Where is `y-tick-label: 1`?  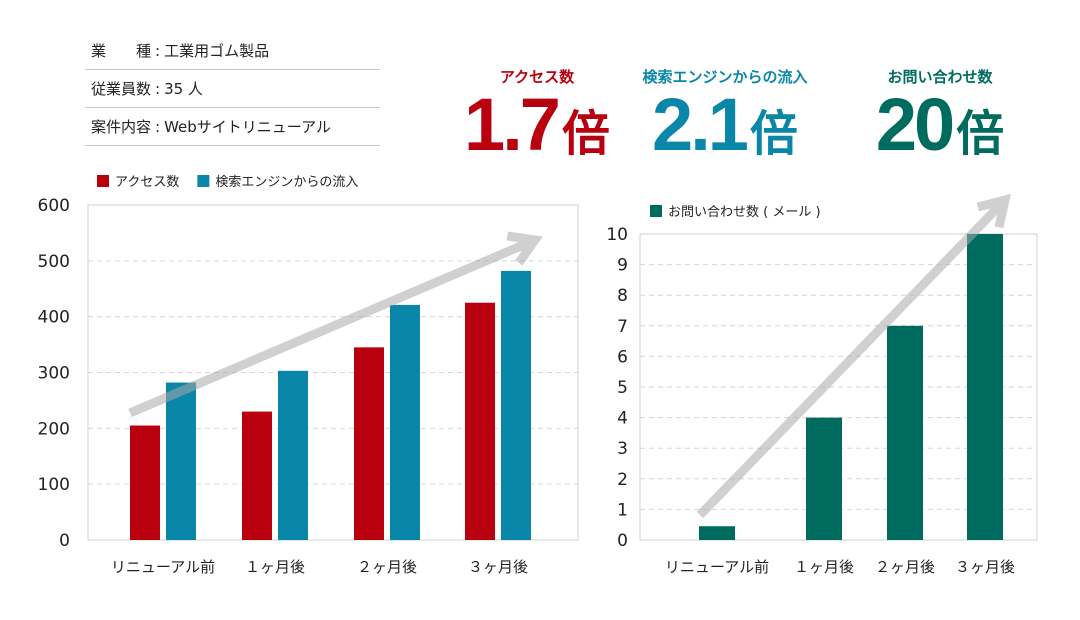 y-tick-label: 1 is located at coordinates (622, 510).